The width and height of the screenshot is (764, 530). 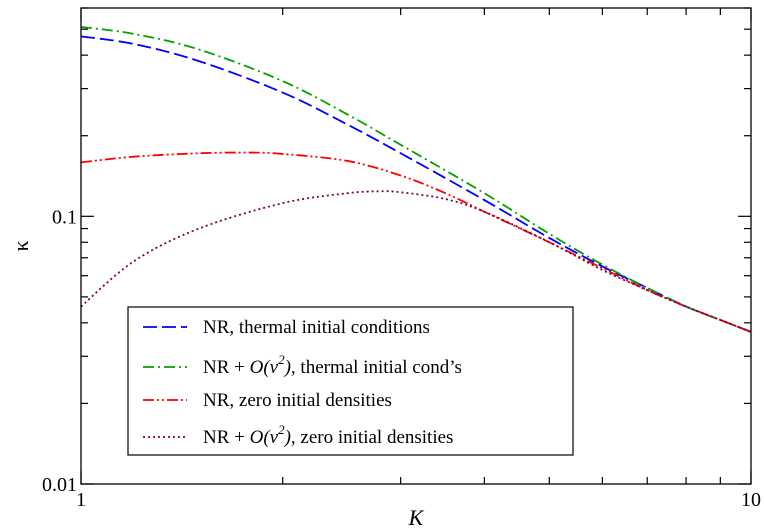 I want to click on y-tick-label: 0.01, so click(x=59, y=485).